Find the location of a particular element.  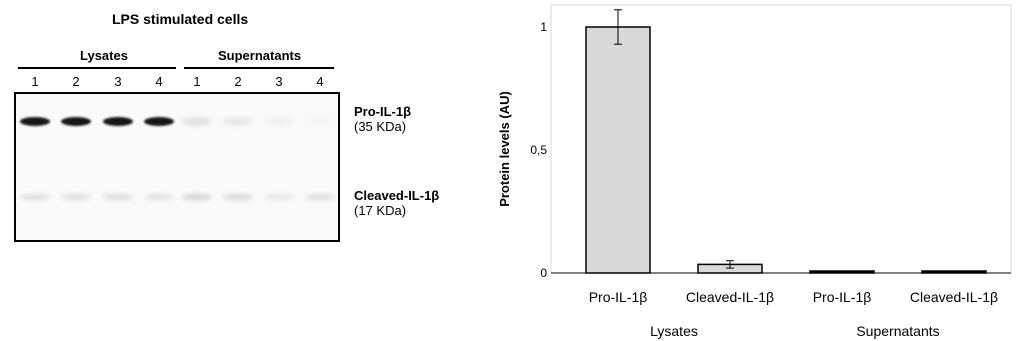

y-tick-label: 1 is located at coordinates (543, 27).